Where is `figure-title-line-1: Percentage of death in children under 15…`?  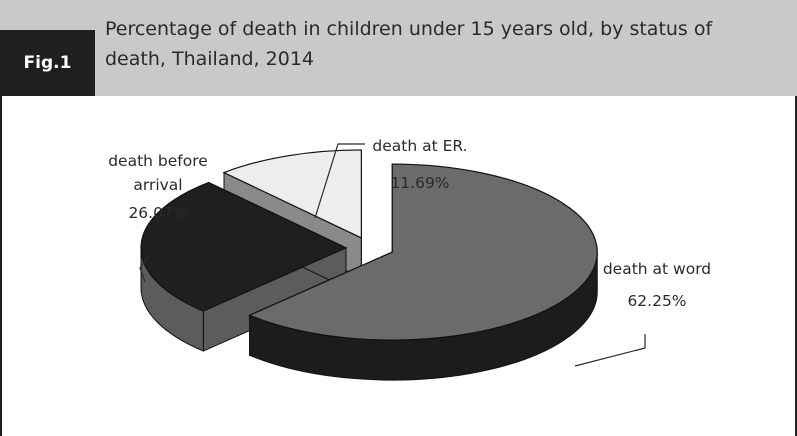 figure-title-line-1: Percentage of death in children under 15… is located at coordinates (409, 29).